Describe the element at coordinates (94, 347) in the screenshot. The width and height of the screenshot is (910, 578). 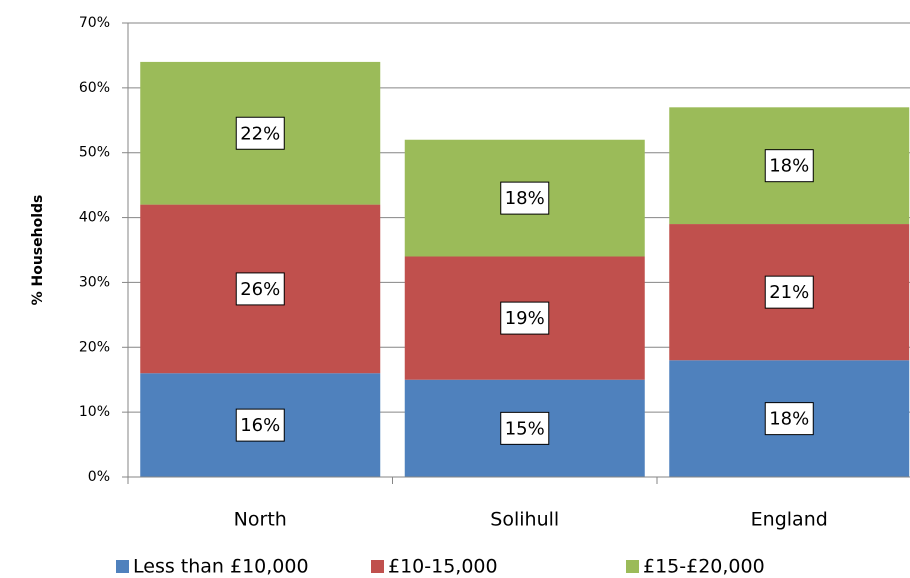
I see `y-tick-label: 20%` at that location.